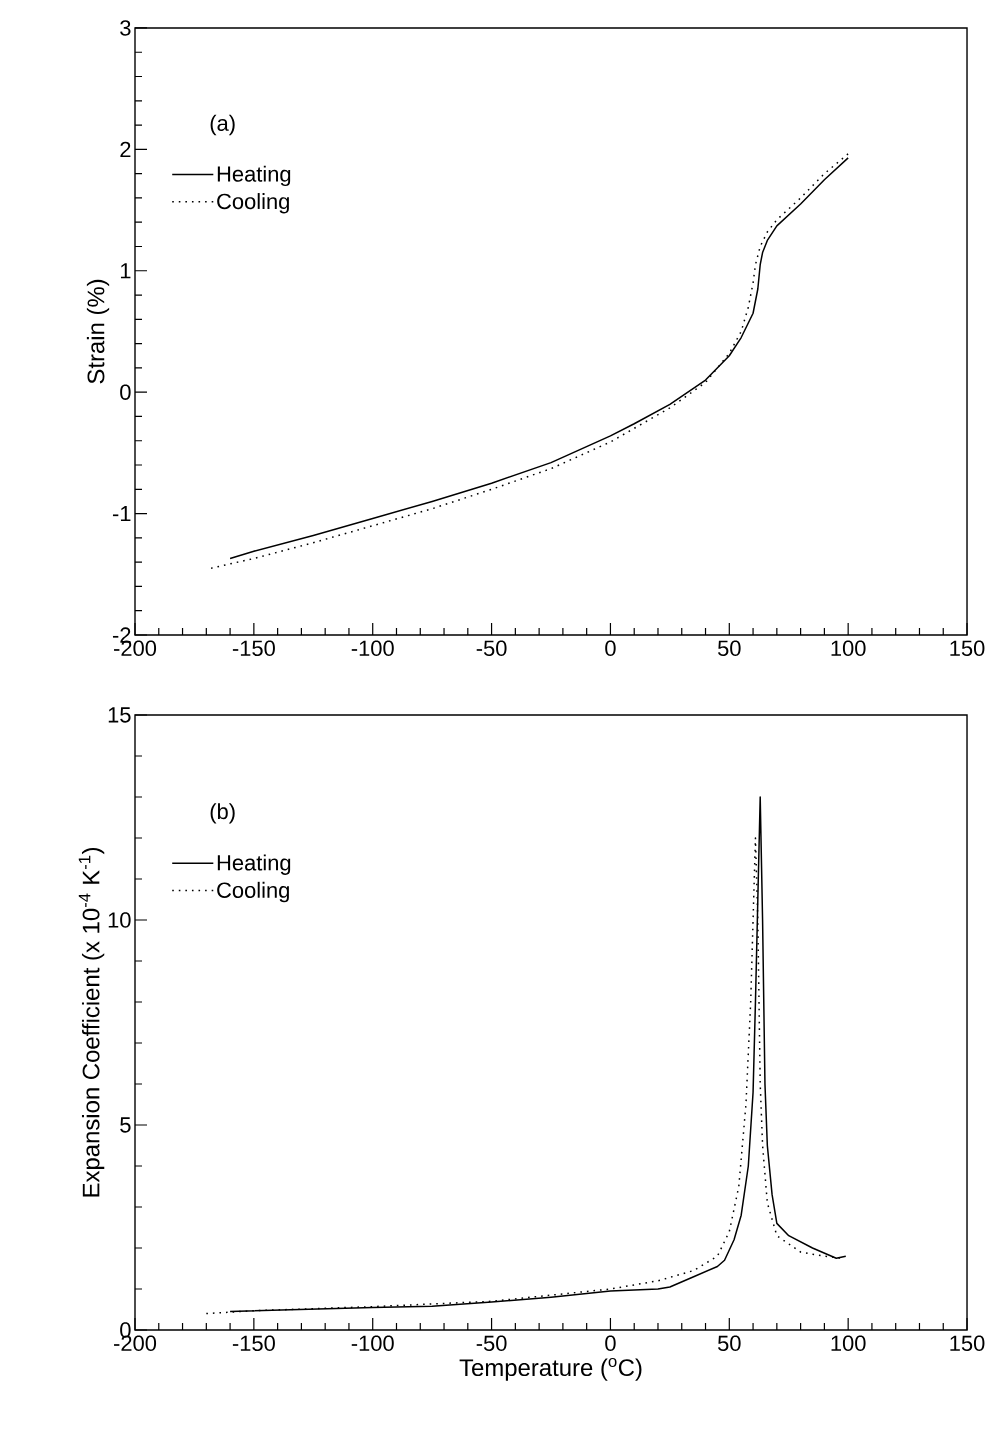 The image size is (1003, 1444). What do you see at coordinates (119, 920) in the screenshot?
I see `y-tick-label: 10` at bounding box center [119, 920].